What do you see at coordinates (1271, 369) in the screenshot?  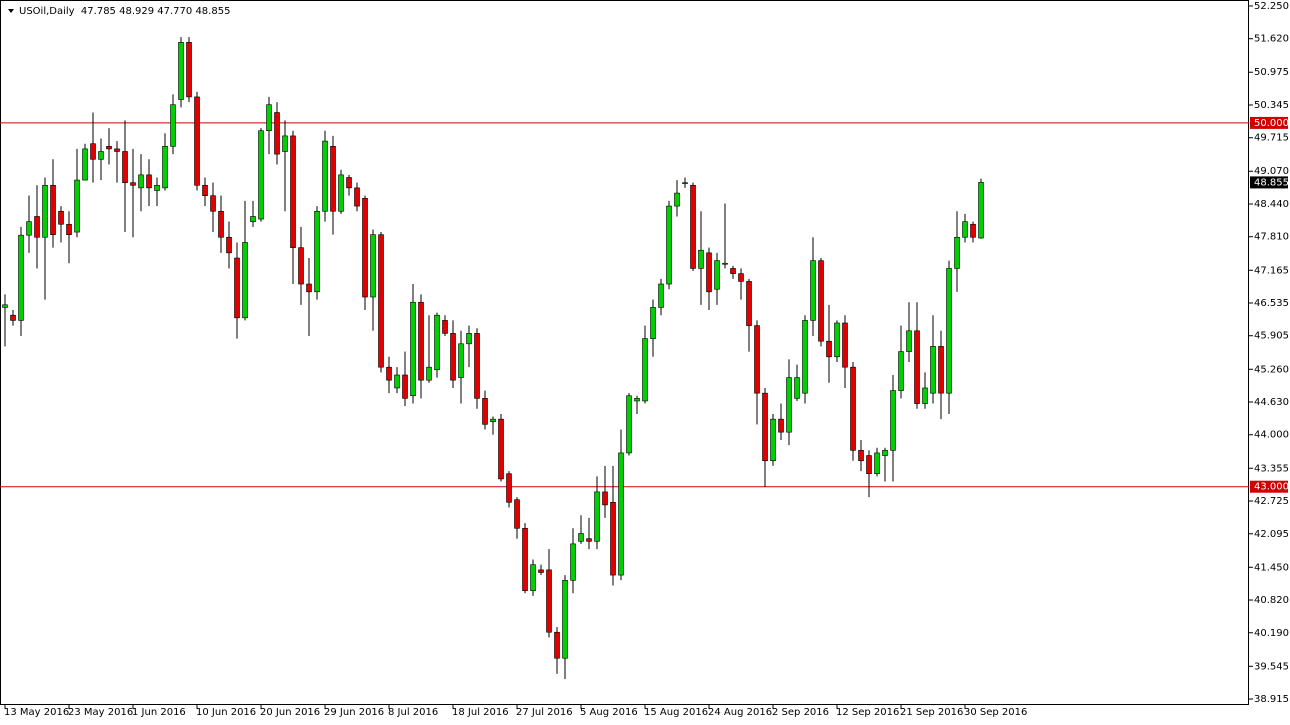 I see `y-tick-label: 45.260` at bounding box center [1271, 369].